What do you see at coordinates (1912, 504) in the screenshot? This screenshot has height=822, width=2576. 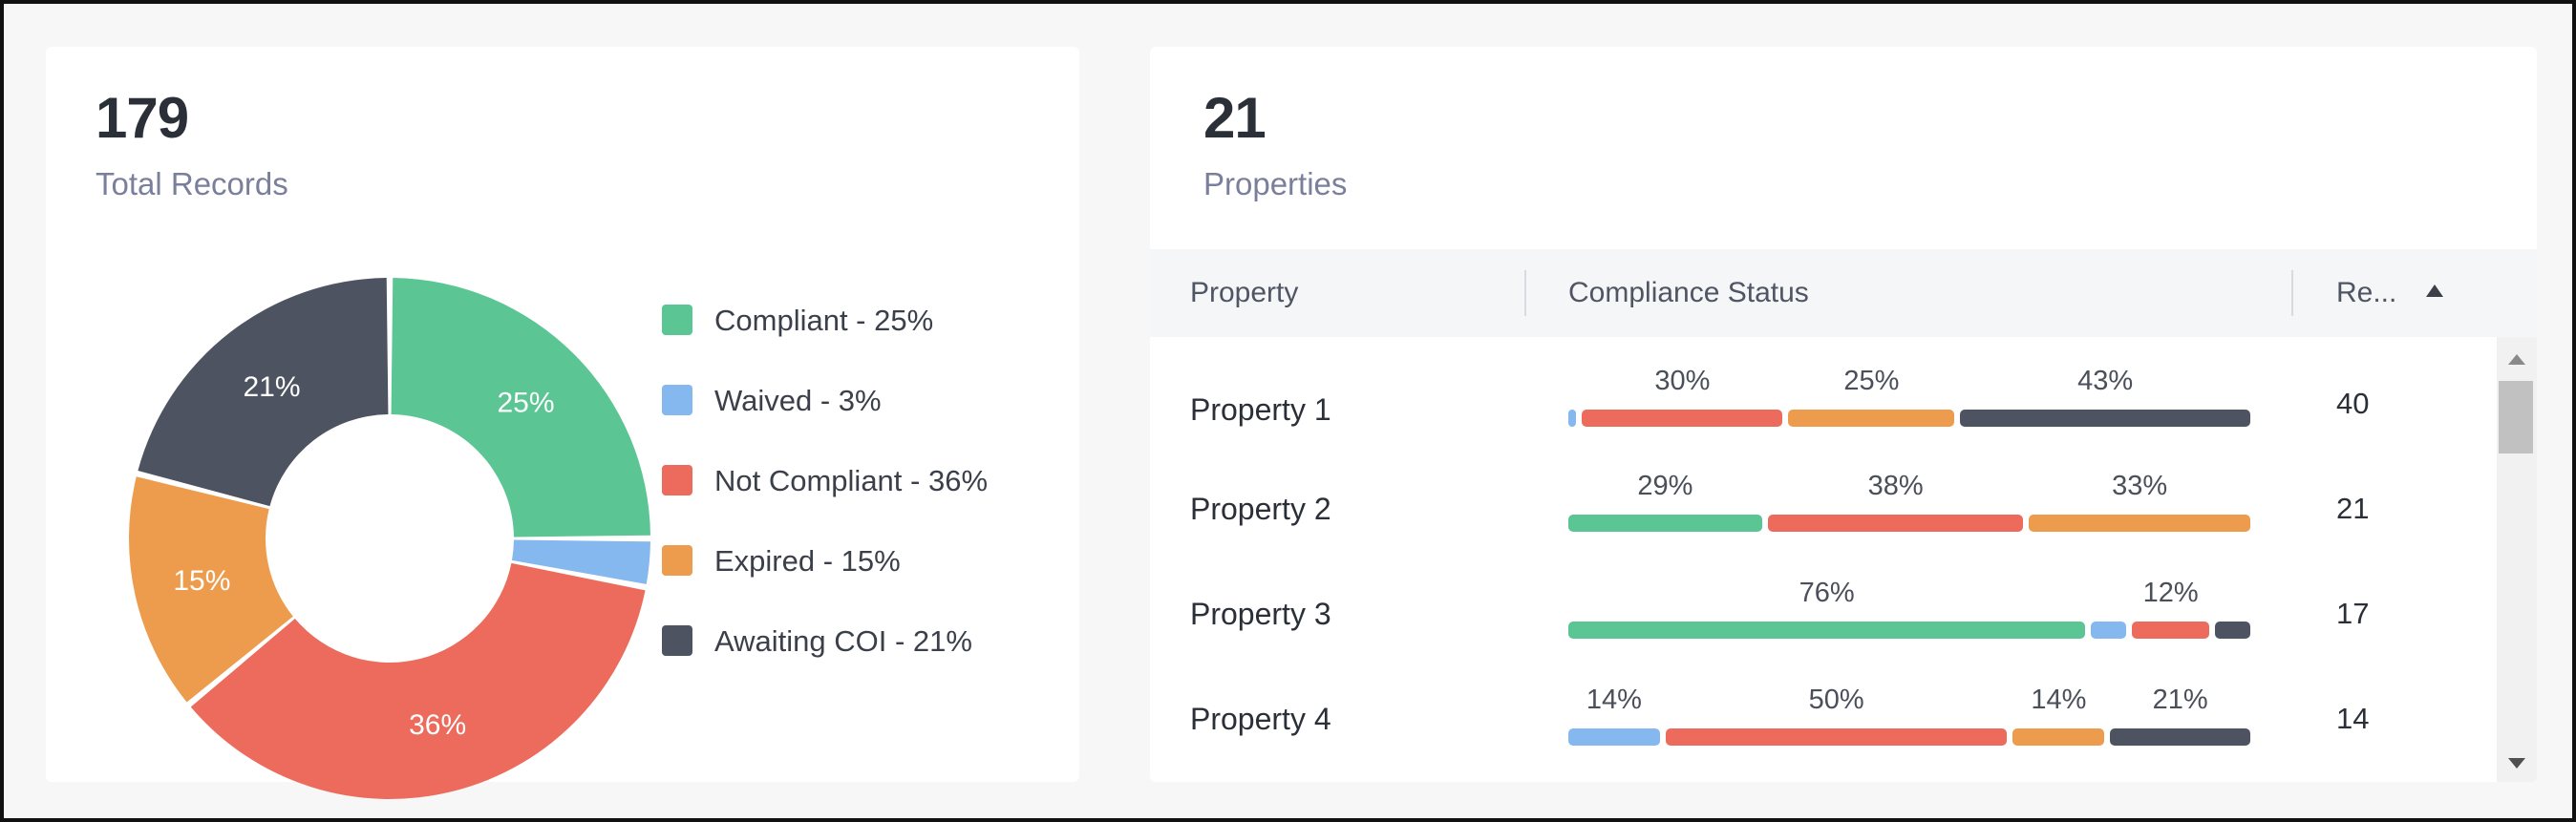 I see `compliance-bar: 29% 38% 33%` at bounding box center [1912, 504].